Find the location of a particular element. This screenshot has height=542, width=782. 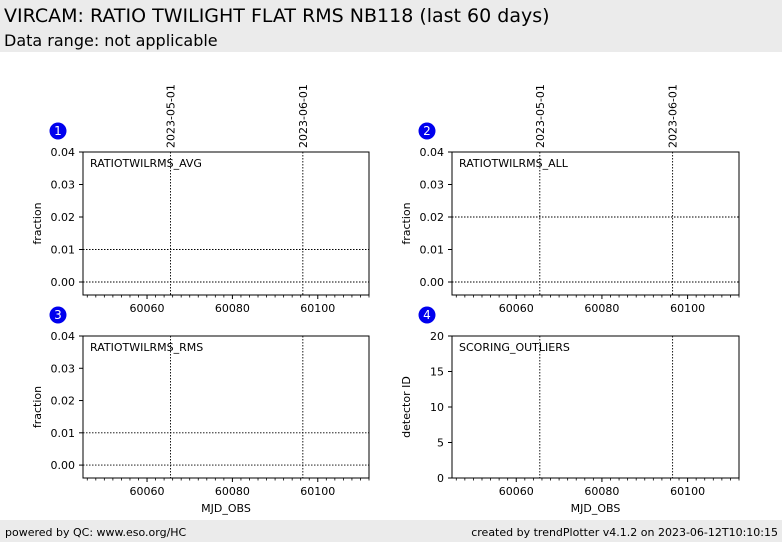

panel-number-label: 2 is located at coordinates (427, 131).